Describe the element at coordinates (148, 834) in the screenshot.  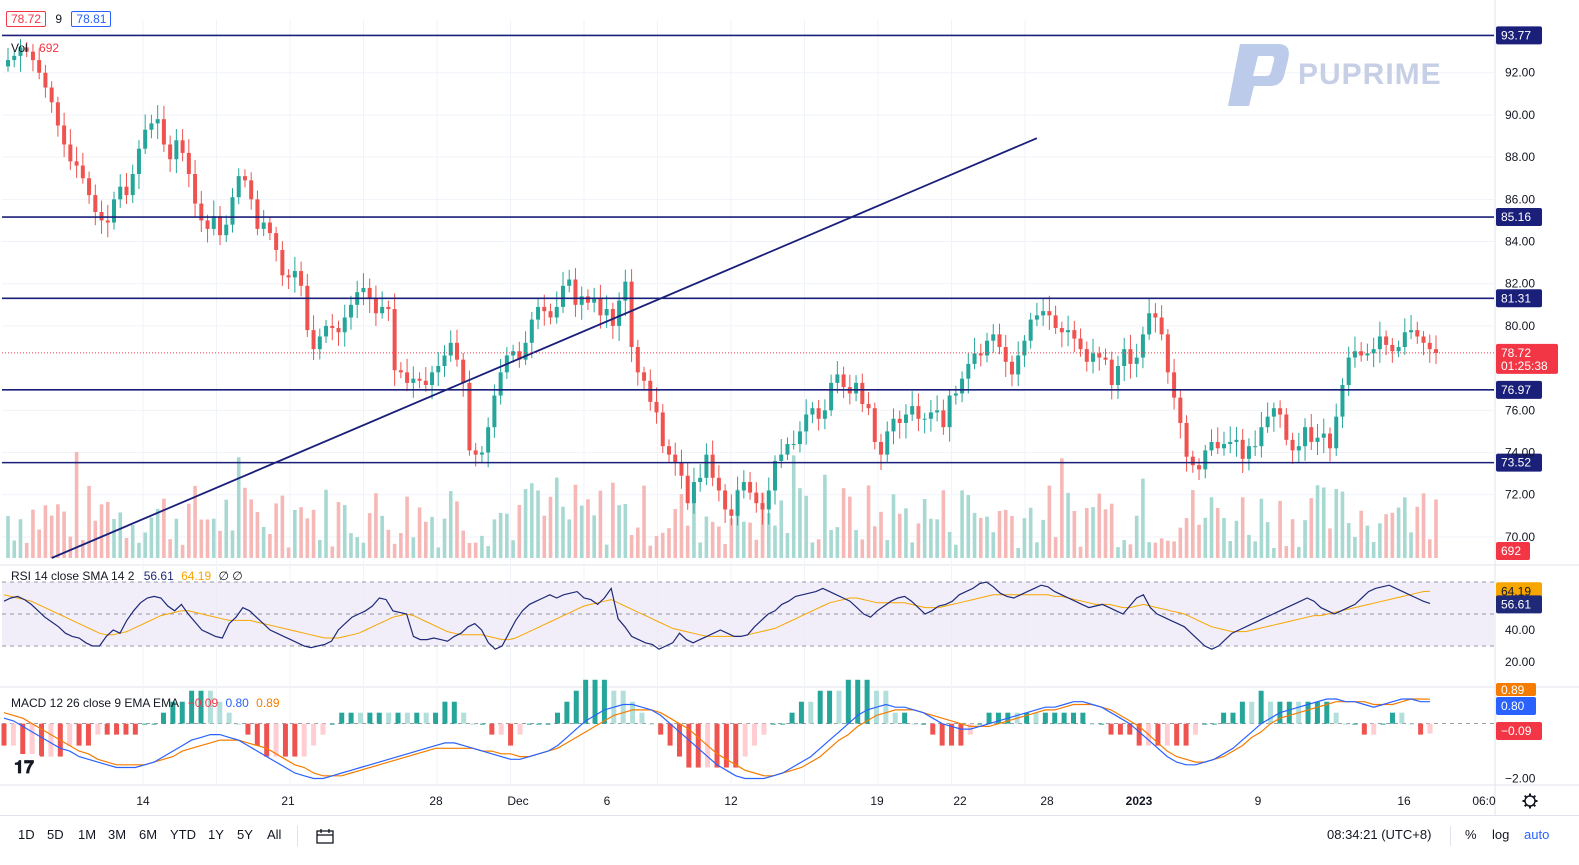
I see `range-6m-button: 6M` at that location.